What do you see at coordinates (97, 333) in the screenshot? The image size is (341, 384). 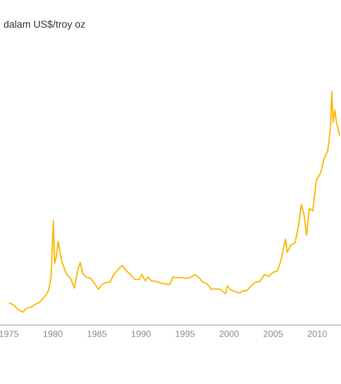 I see `x-tick-label: 1985` at bounding box center [97, 333].